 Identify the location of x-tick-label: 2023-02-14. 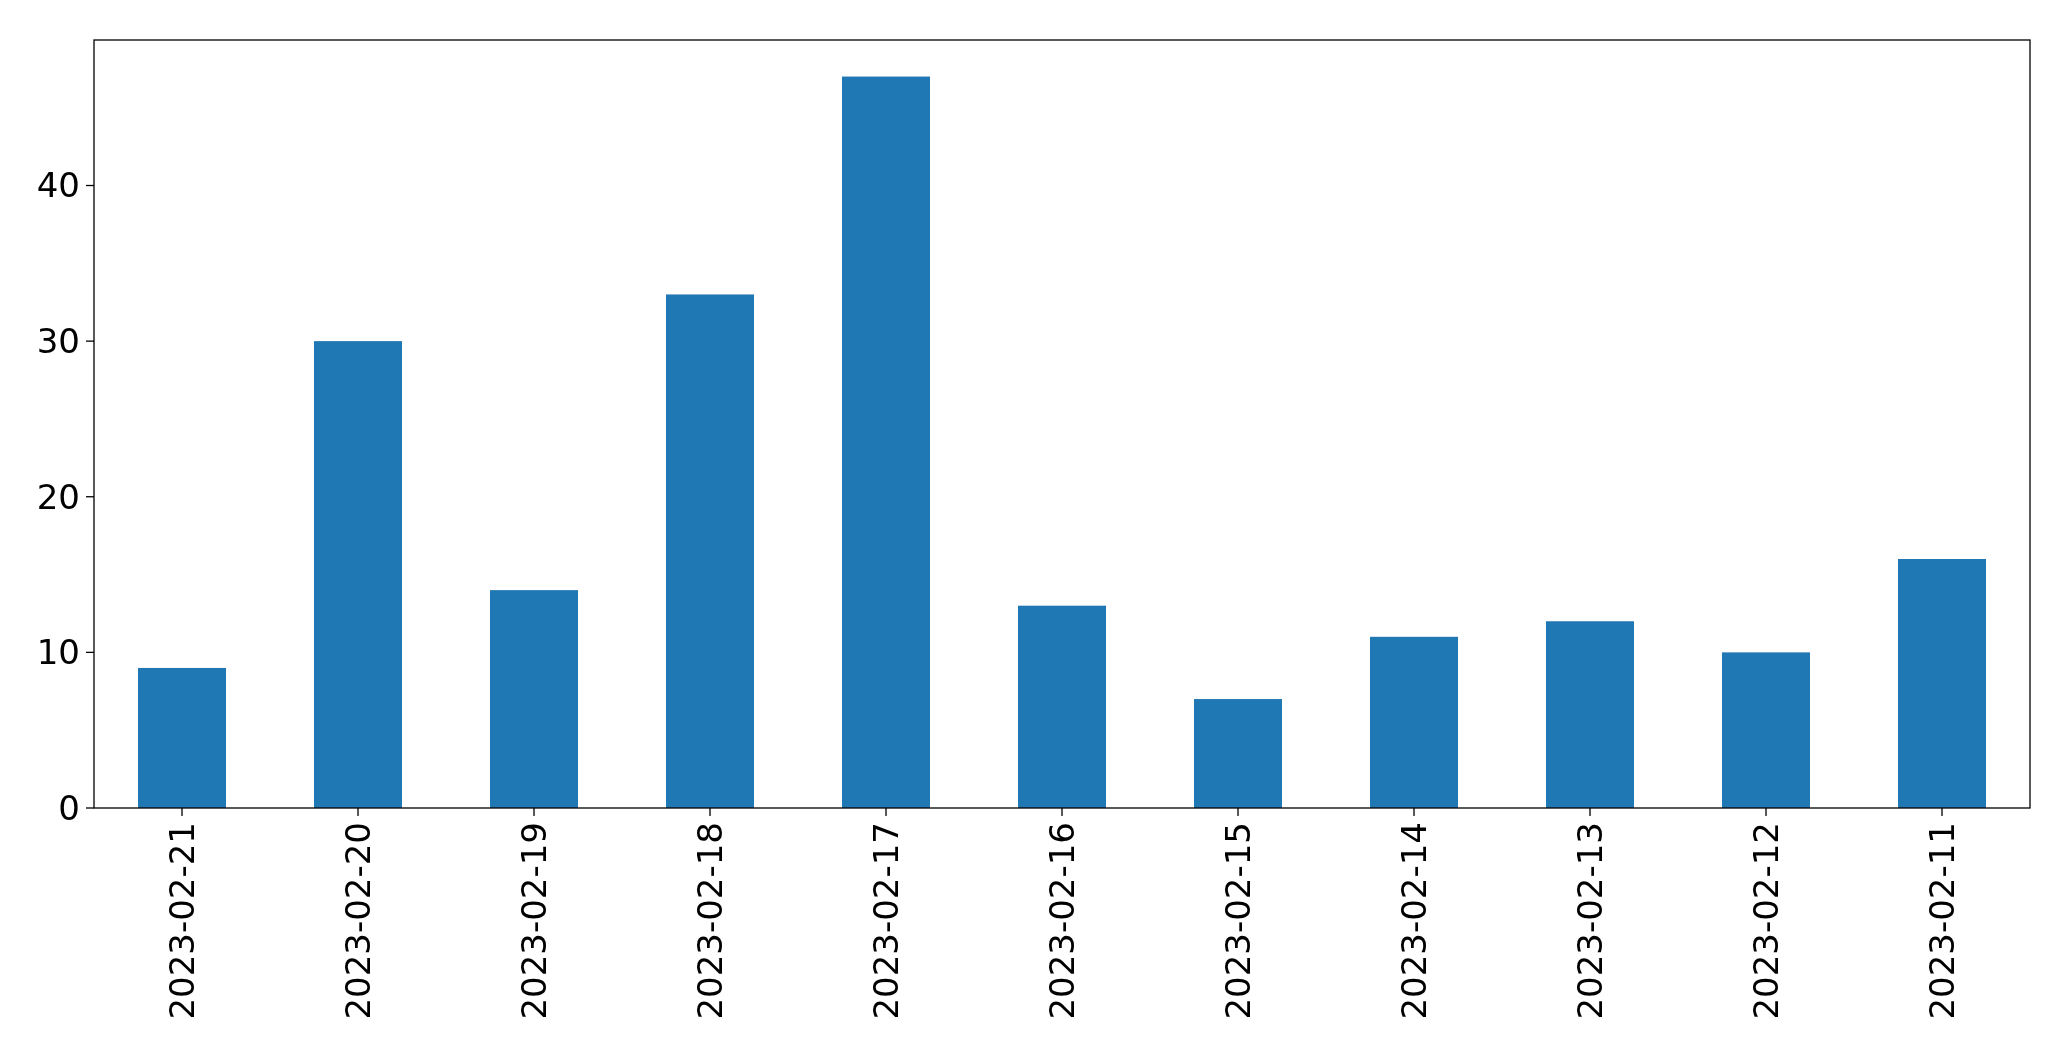
(1413, 921).